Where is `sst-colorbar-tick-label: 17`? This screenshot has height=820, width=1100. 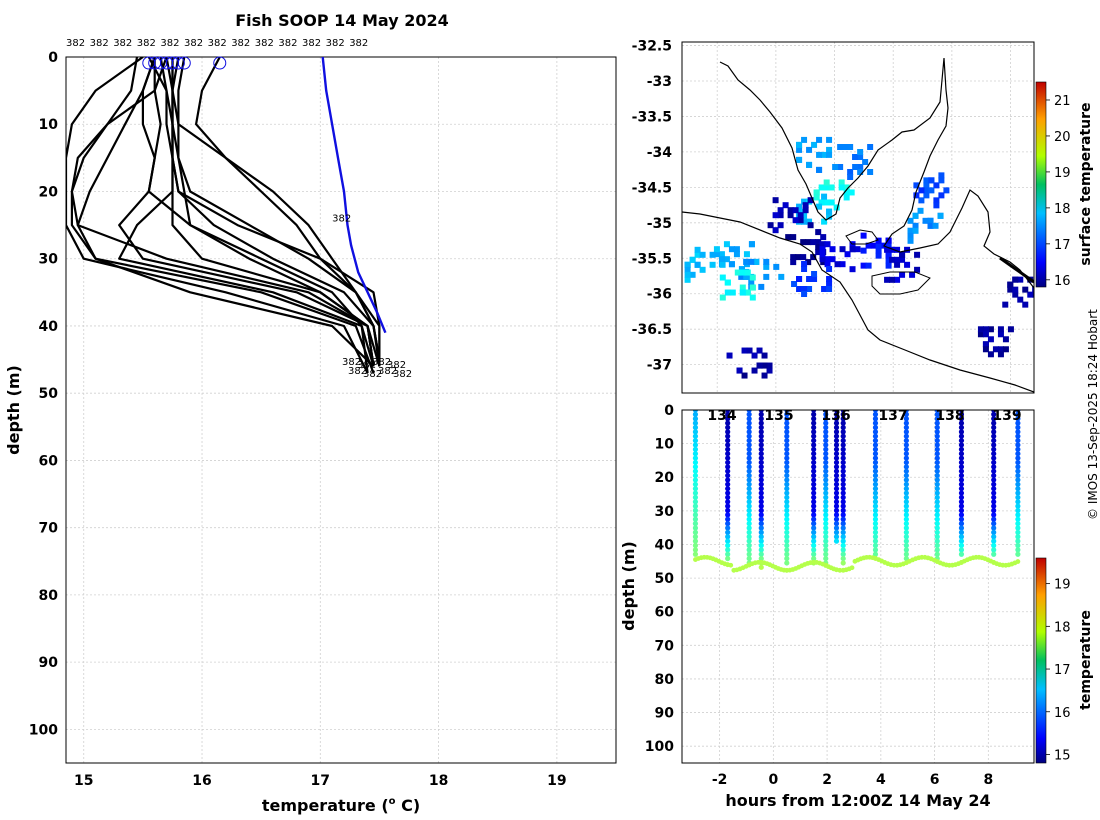
sst-colorbar-tick-label: 17 is located at coordinates (1062, 245).